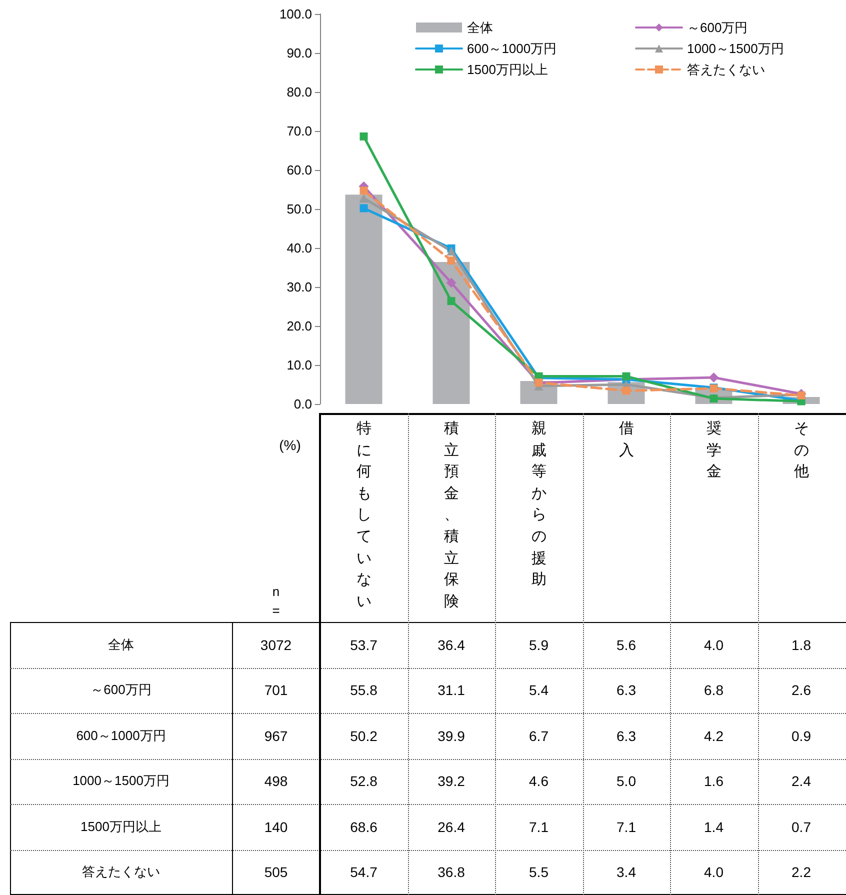 The width and height of the screenshot is (846, 895). Describe the element at coordinates (121, 735) in the screenshot. I see `text: 600～1000万円` at that location.